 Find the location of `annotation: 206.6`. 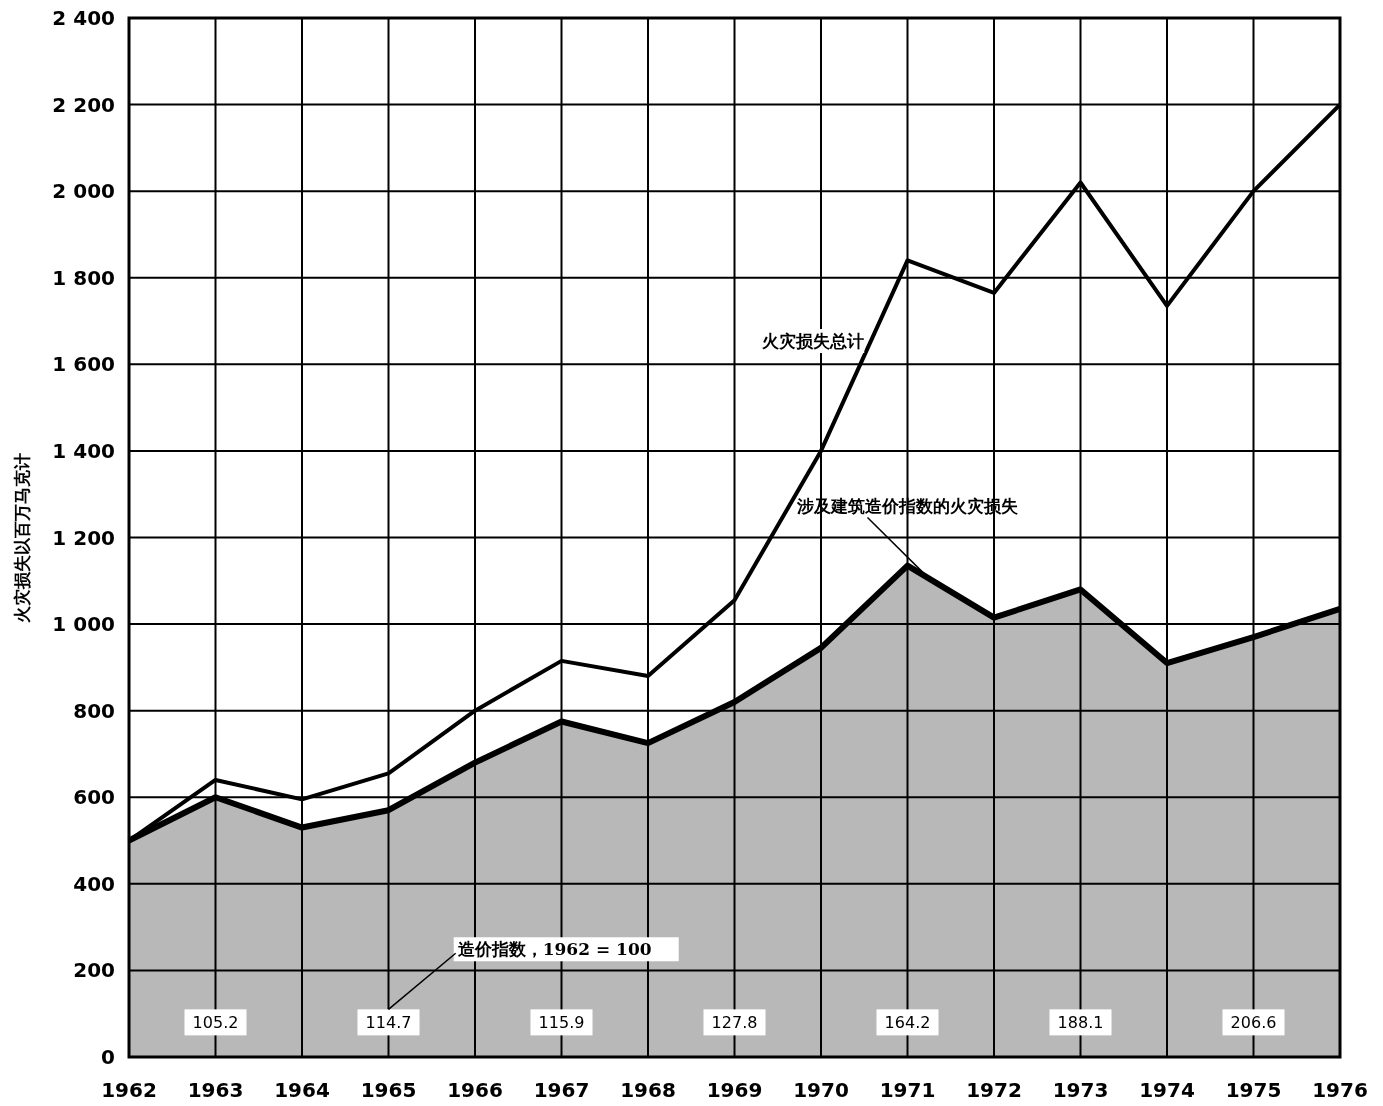

annotation: 206.6 is located at coordinates (1253, 1023).